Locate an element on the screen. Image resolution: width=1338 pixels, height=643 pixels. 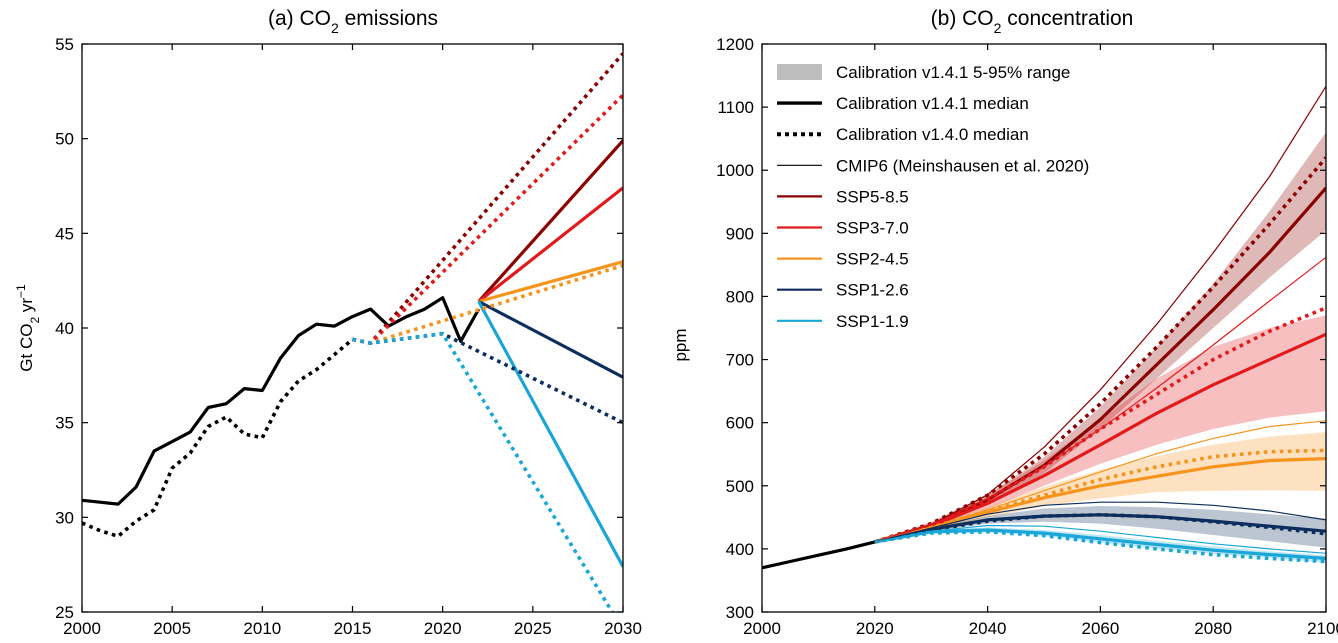
legend-label: Calibration v1.4.0 median is located at coordinates (932, 134).